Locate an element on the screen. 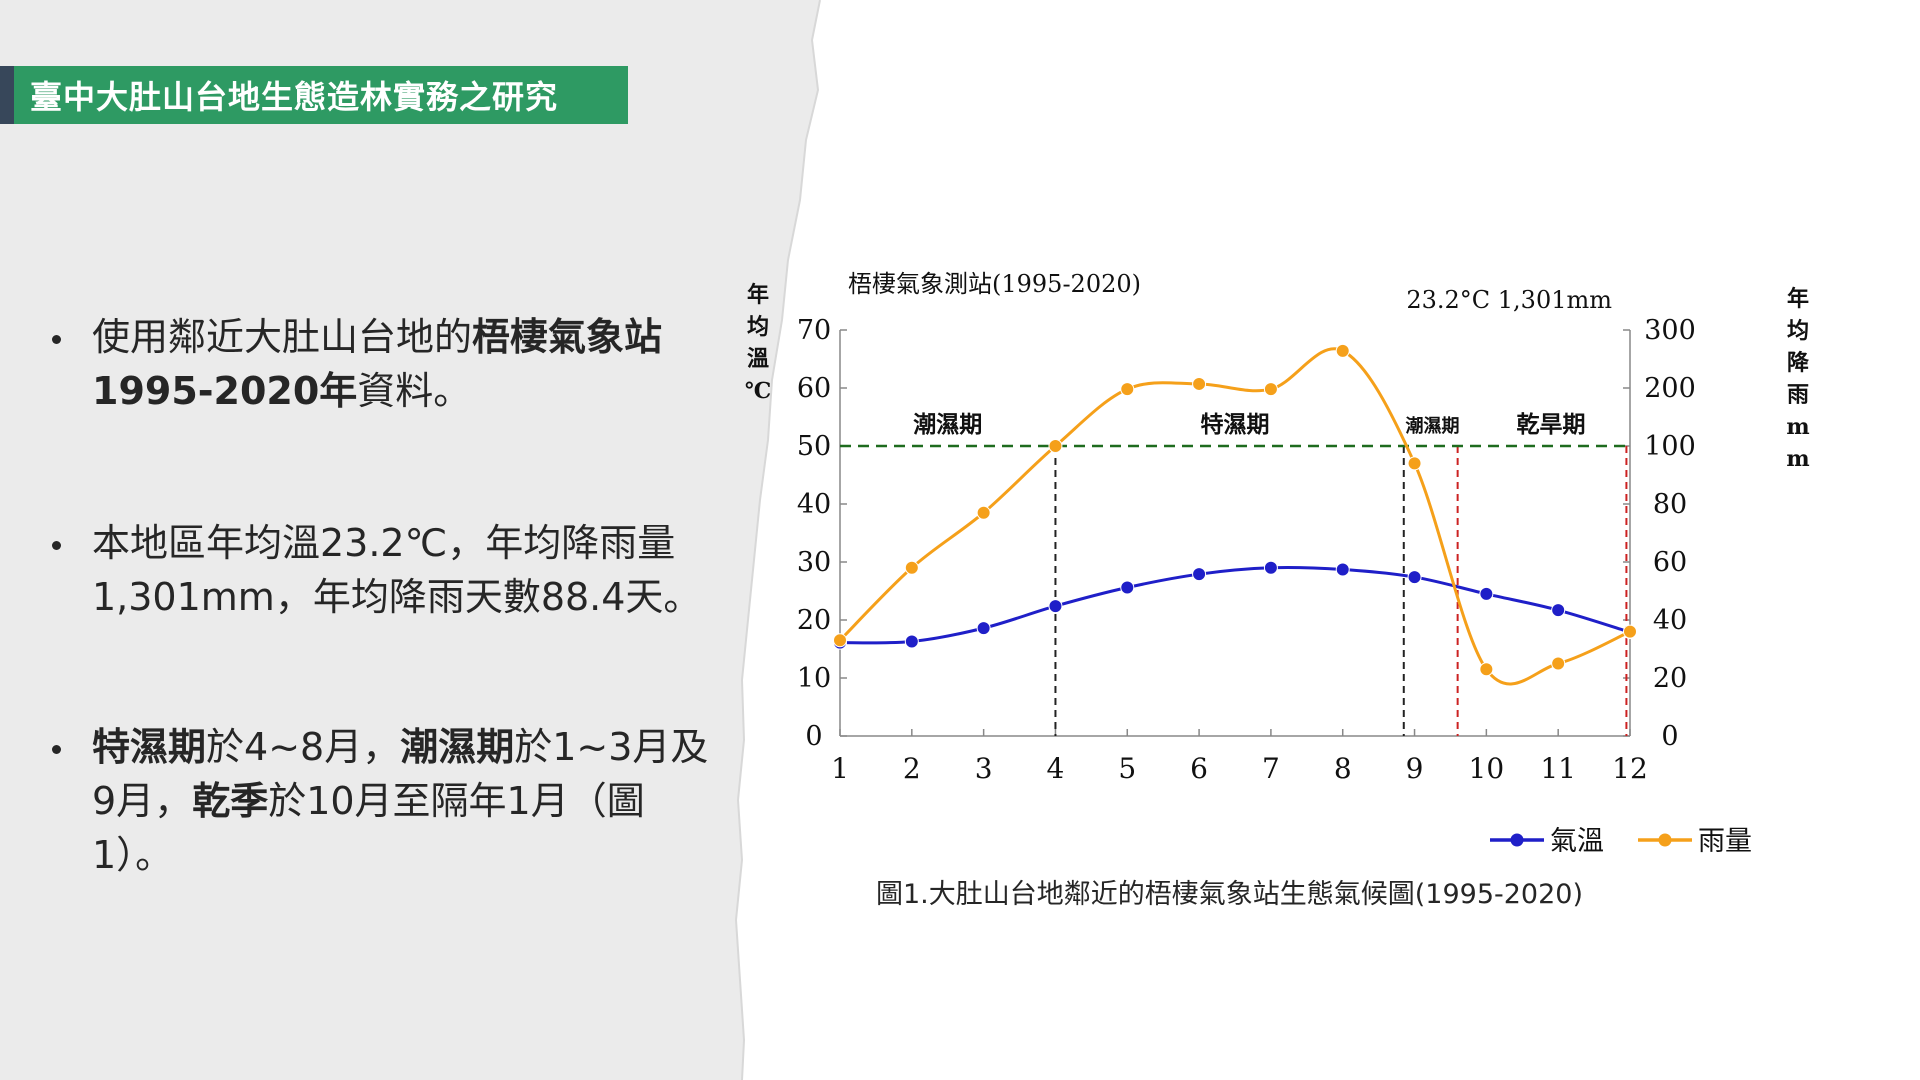 This screenshot has width=1920, height=1080. right-tick-label: 0 is located at coordinates (1669, 736).